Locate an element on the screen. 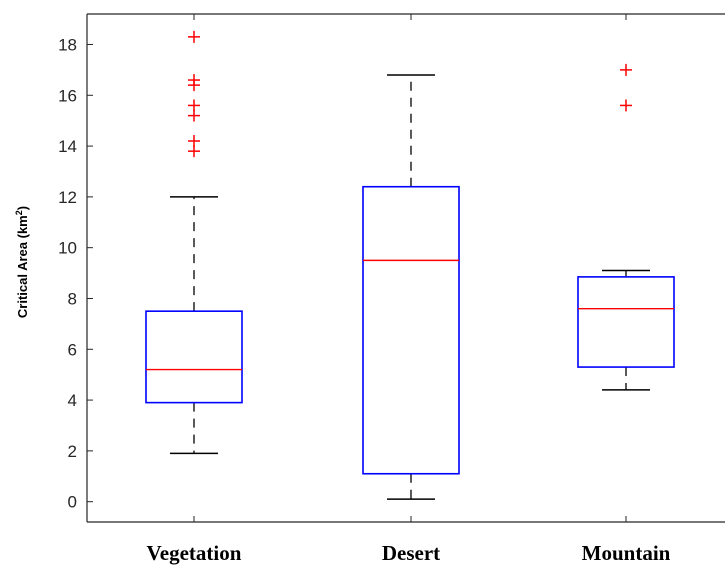  y-tick-label: 14 is located at coordinates (67, 146).